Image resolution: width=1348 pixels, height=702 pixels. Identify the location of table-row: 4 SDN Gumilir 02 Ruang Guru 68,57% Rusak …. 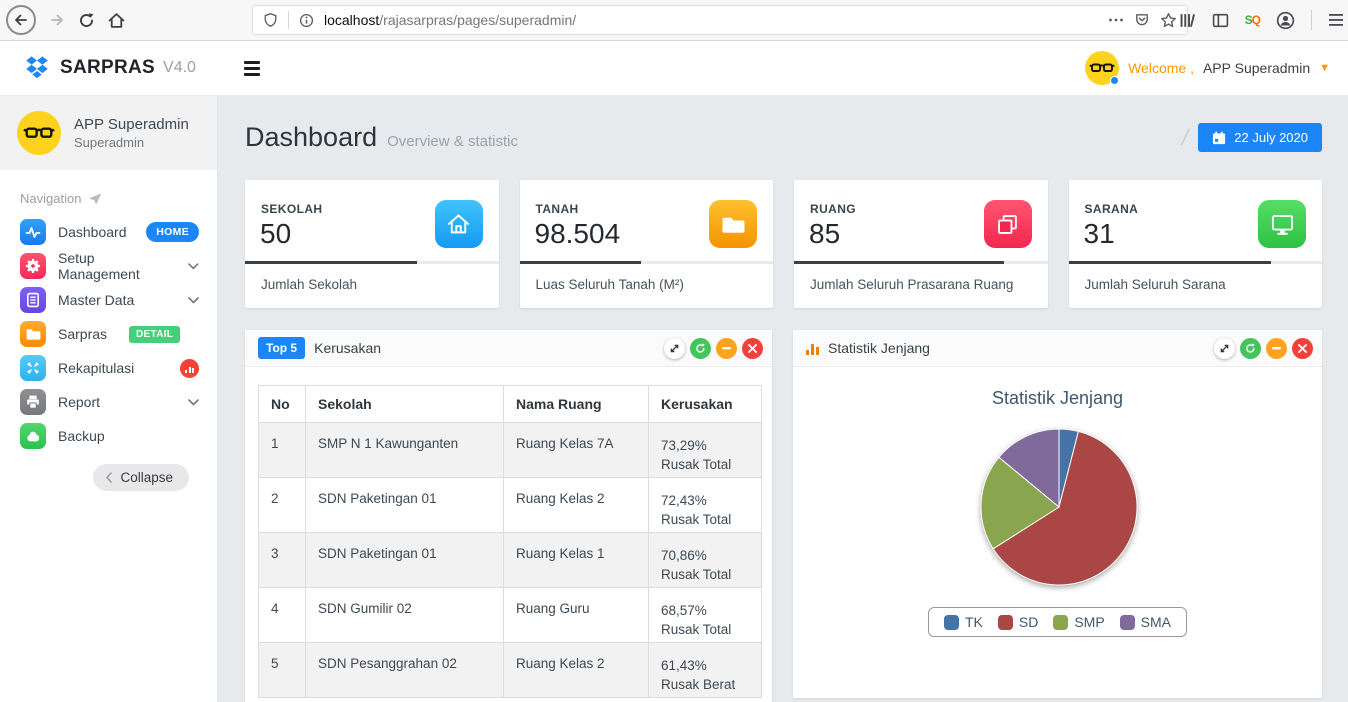
(510, 615).